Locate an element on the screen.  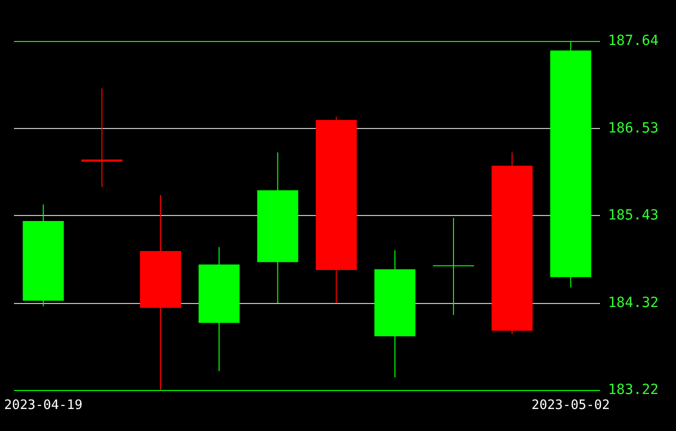
y-tick-label: 184.32 is located at coordinates (633, 303).